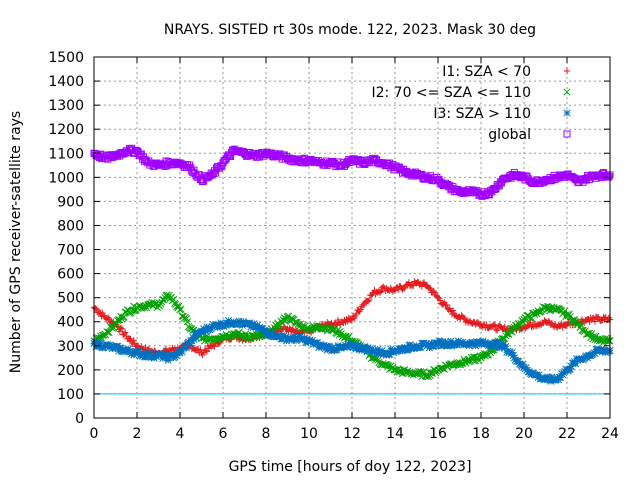 This screenshot has height=480, width=640. What do you see at coordinates (350, 467) in the screenshot?
I see `x-axis-label: GPS time [hours of doy 122, 2023]` at bounding box center [350, 467].